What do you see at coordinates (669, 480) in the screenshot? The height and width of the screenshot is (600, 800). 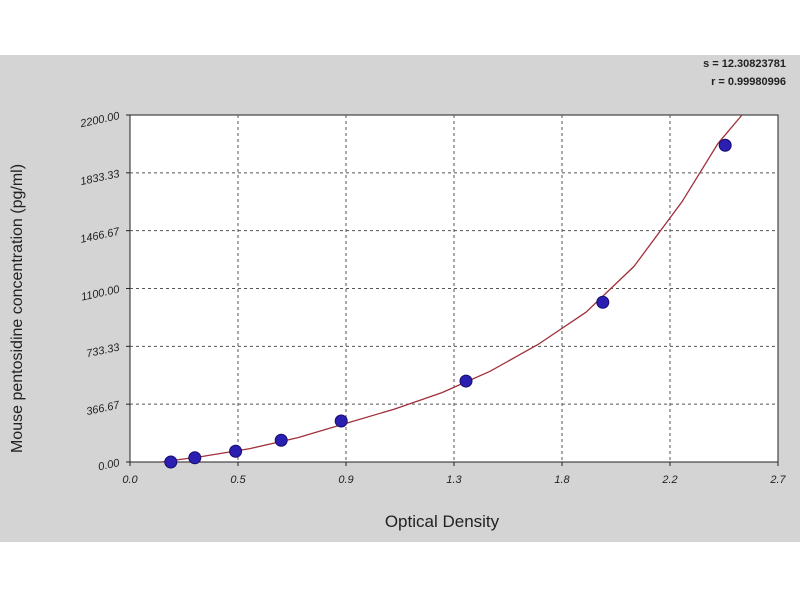 I see `x-tick-label: 2.2` at bounding box center [669, 480].